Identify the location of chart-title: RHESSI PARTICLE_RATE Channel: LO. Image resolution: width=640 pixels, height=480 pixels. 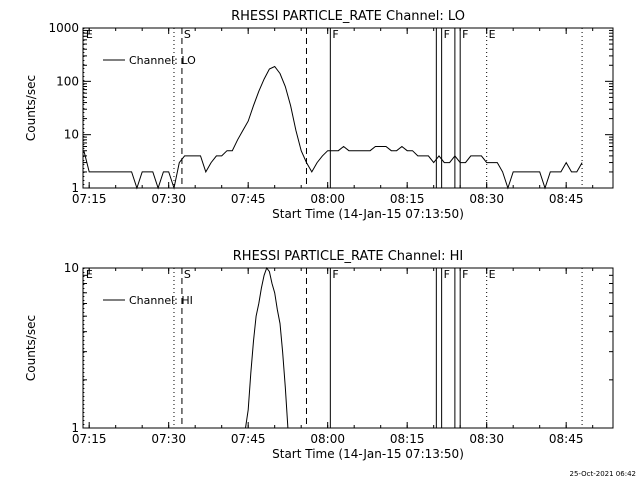
(348, 16).